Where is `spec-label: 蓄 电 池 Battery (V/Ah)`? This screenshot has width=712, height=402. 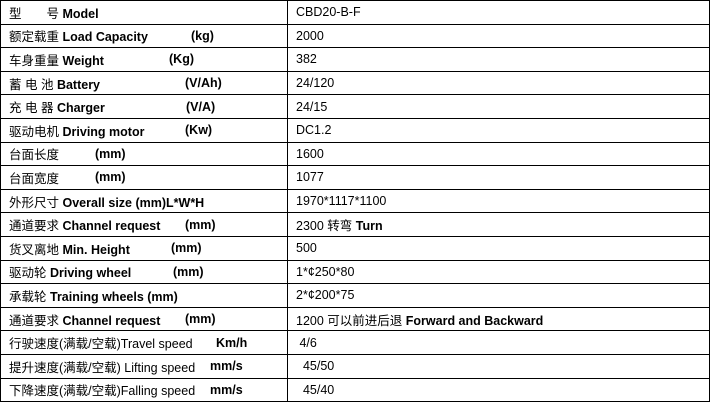
spec-label: 蓄 电 池 Battery (V/Ah) is located at coordinates (144, 83).